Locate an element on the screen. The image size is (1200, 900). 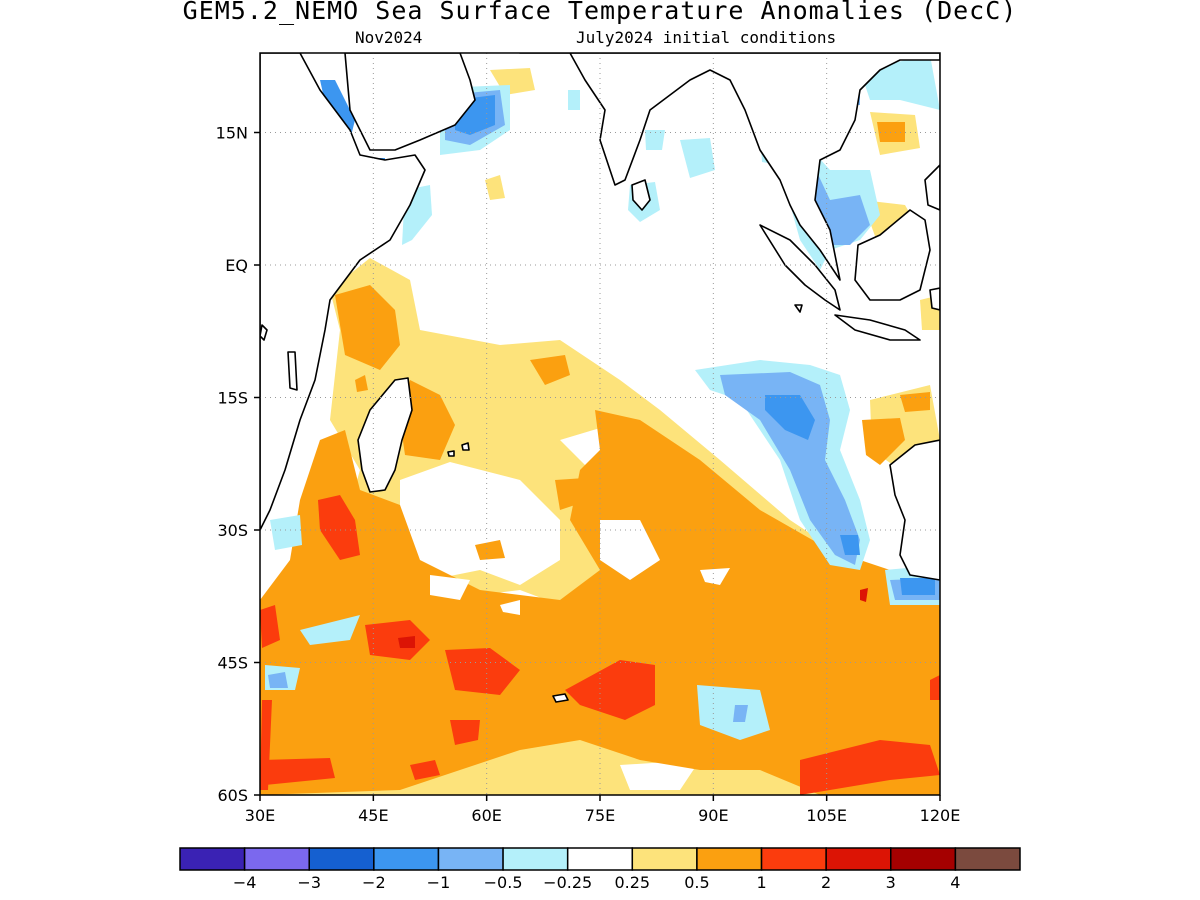
initial-conditions: July2024 initial conditions is located at coordinates (706, 37).